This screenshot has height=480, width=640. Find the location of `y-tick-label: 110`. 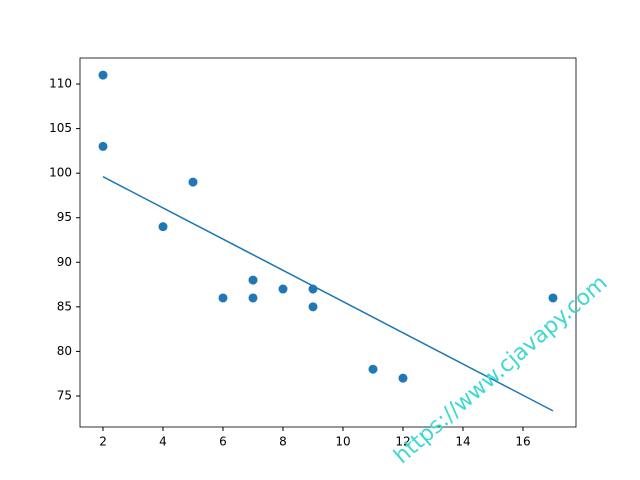

y-tick-label: 110 is located at coordinates (60, 84).